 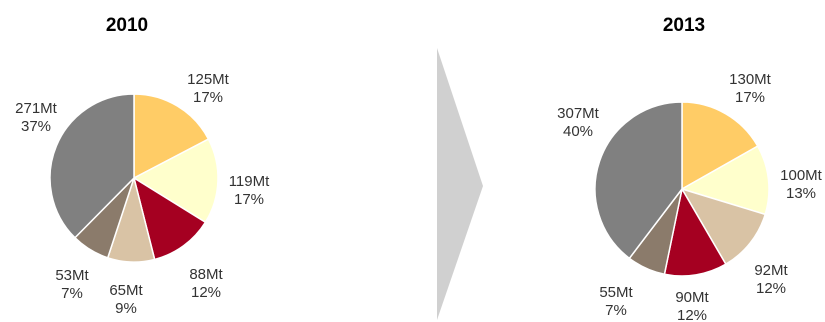 I want to click on slice-value-label-2010-4: 53Mt, so click(x=72, y=275).